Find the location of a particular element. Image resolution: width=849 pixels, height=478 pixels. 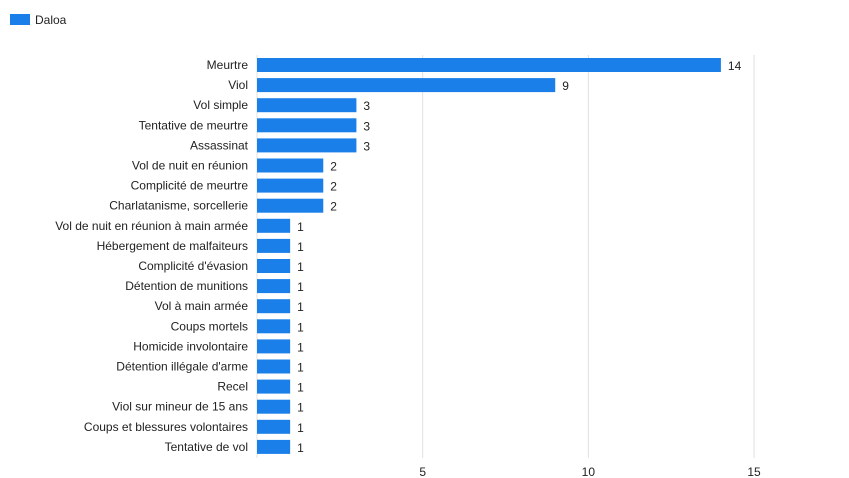

category-label: Charlatanisme, sorcellerie is located at coordinates (178, 206).